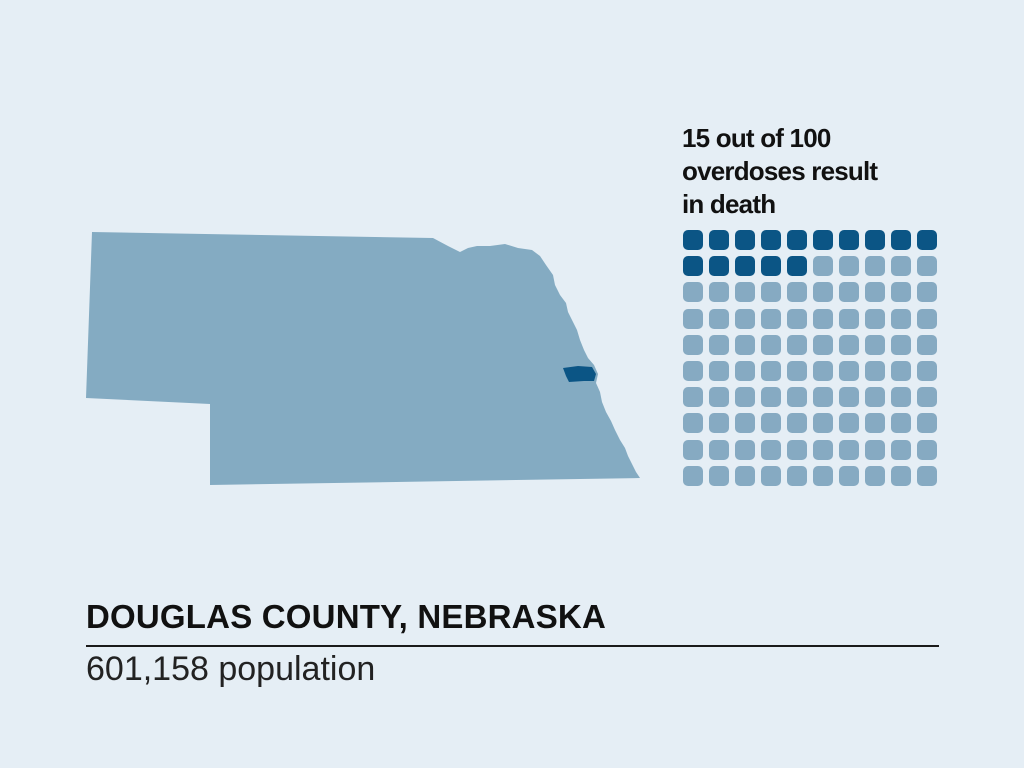  I want to click on county-name: DOUGLAS COUNTY, NEBRASKA, so click(346, 616).